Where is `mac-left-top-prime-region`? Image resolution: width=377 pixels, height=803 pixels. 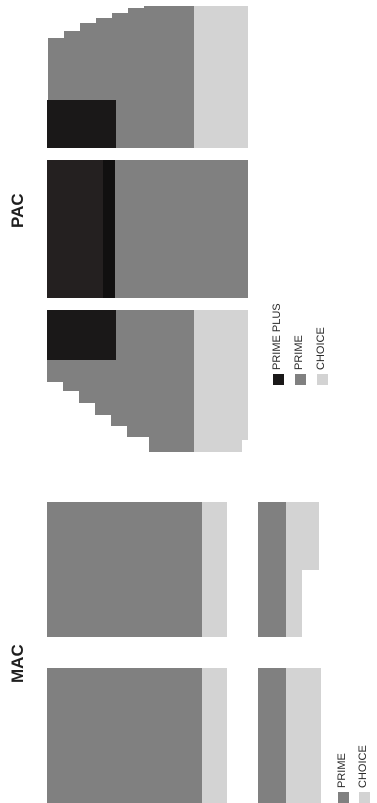
mac-left-top-prime-region is located at coordinates (124, 569).